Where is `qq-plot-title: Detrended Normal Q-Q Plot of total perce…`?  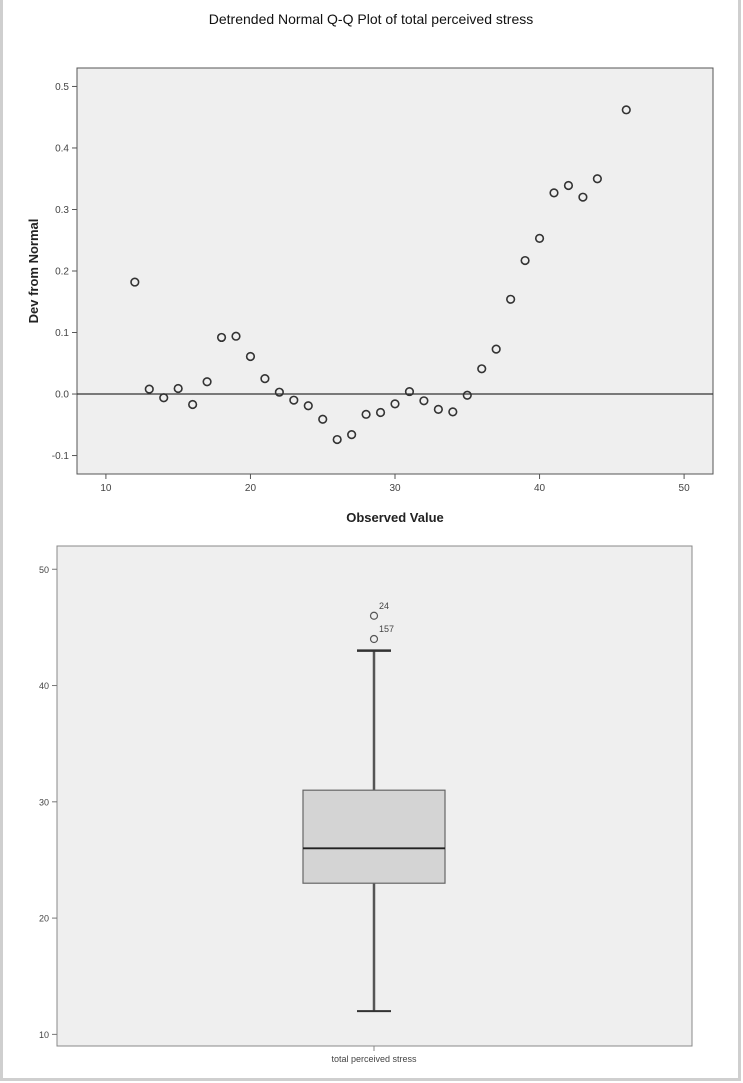
qq-plot-title: Detrended Normal Q-Q Plot of total perce… is located at coordinates (371, 19).